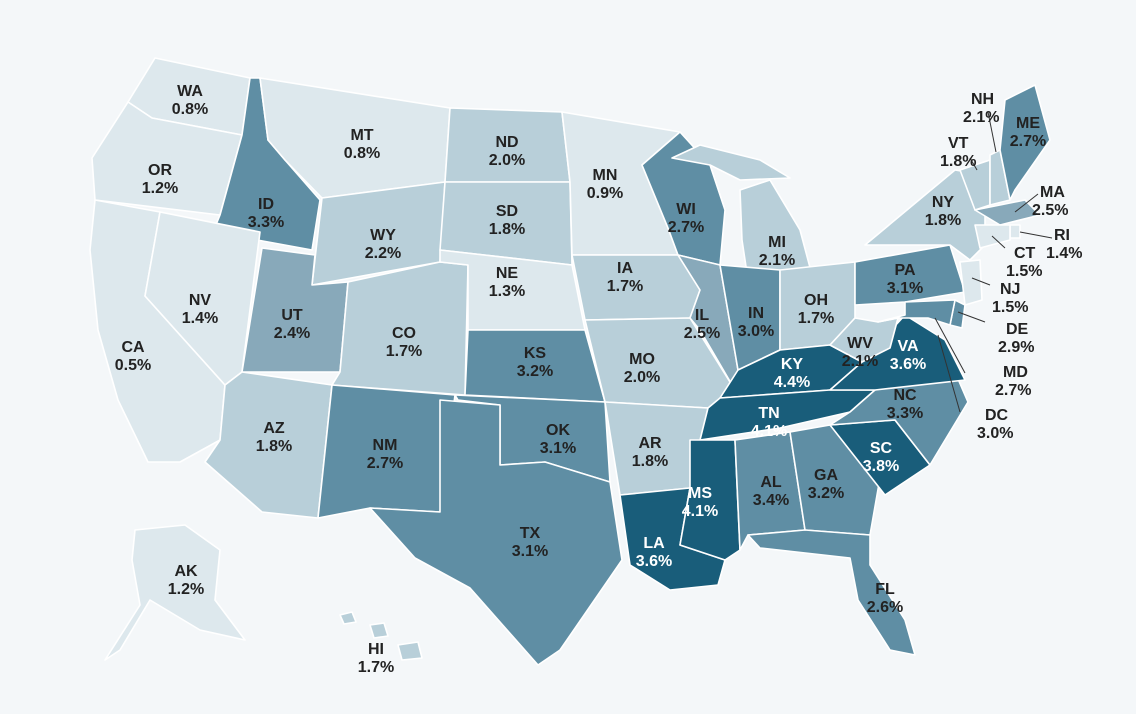  Describe the element at coordinates (292, 315) in the screenshot. I see `state-code-ut: UT` at that location.